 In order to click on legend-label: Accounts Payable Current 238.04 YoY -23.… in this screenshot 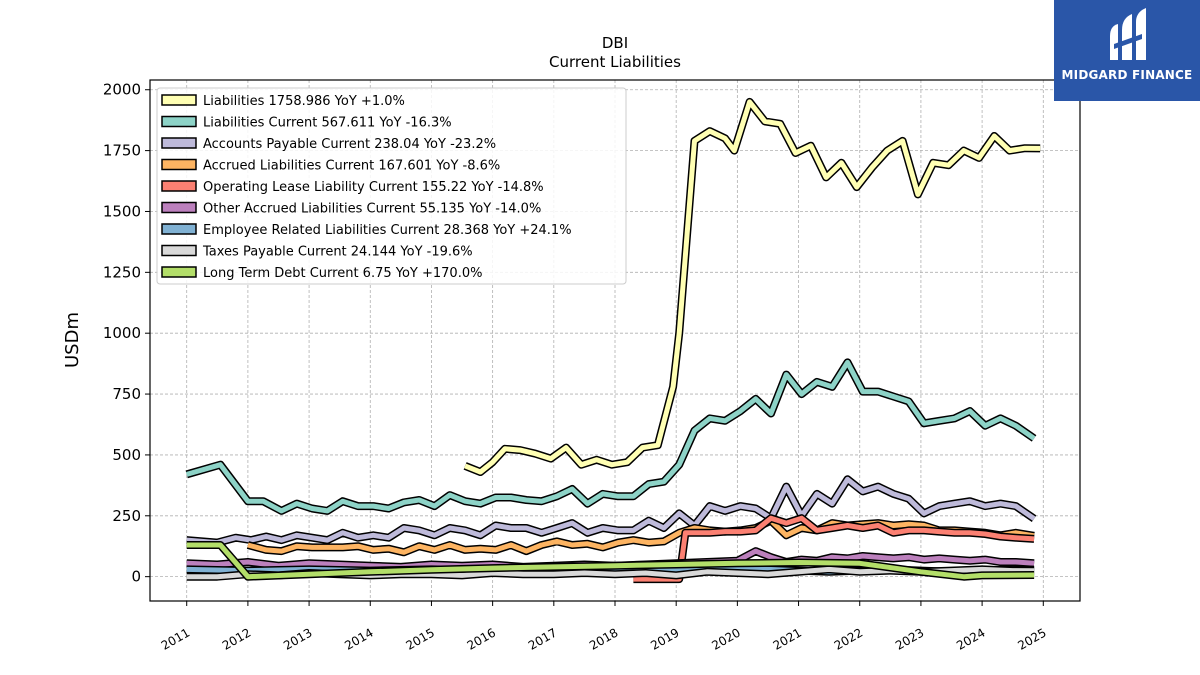, I will do `click(349, 144)`.